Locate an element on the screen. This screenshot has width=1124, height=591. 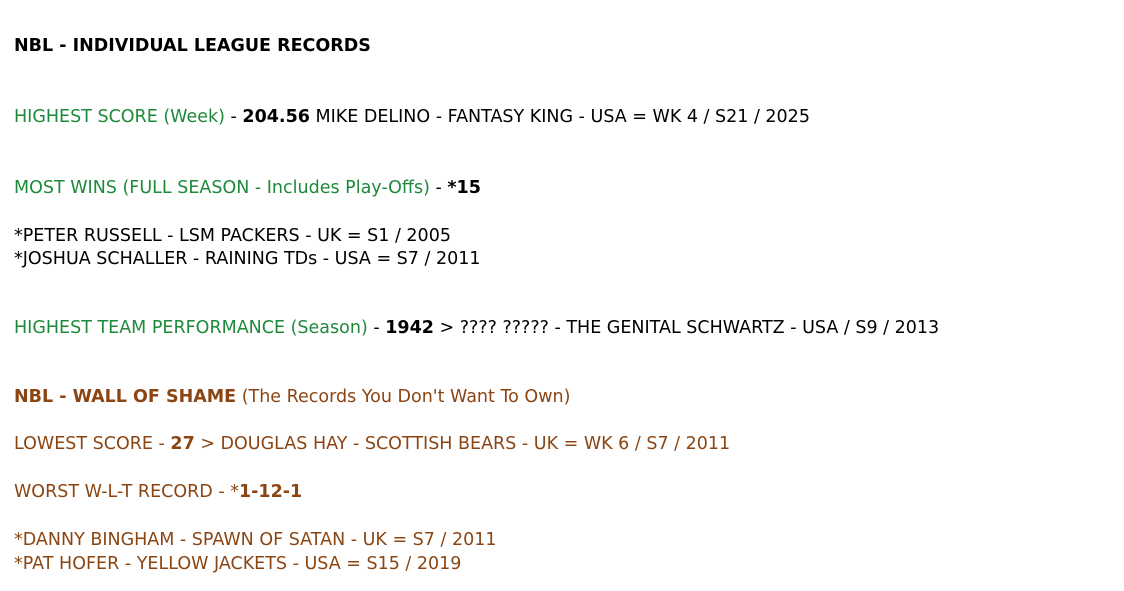
page-title: NBL - INDIVIDUAL LEAGUE RECORDS is located at coordinates (192, 46).